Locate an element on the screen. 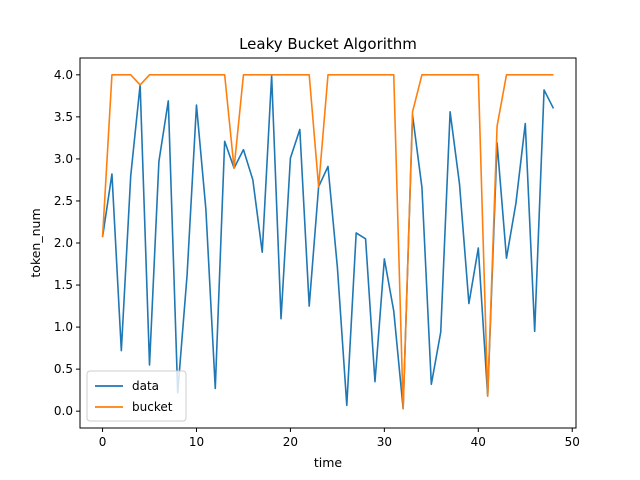 This screenshot has width=640, height=480. x-tick-label: 20 is located at coordinates (290, 442).